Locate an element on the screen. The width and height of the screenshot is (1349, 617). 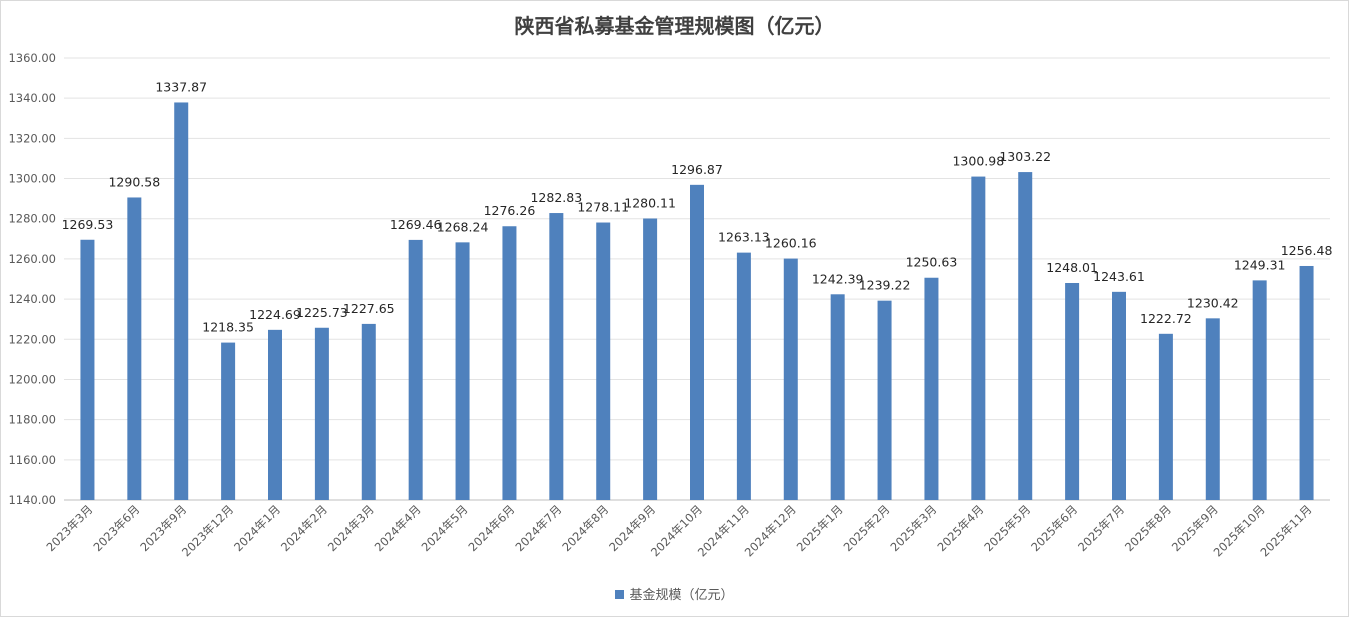
x-tick-label: 2025年3月 is located at coordinates (914, 528).